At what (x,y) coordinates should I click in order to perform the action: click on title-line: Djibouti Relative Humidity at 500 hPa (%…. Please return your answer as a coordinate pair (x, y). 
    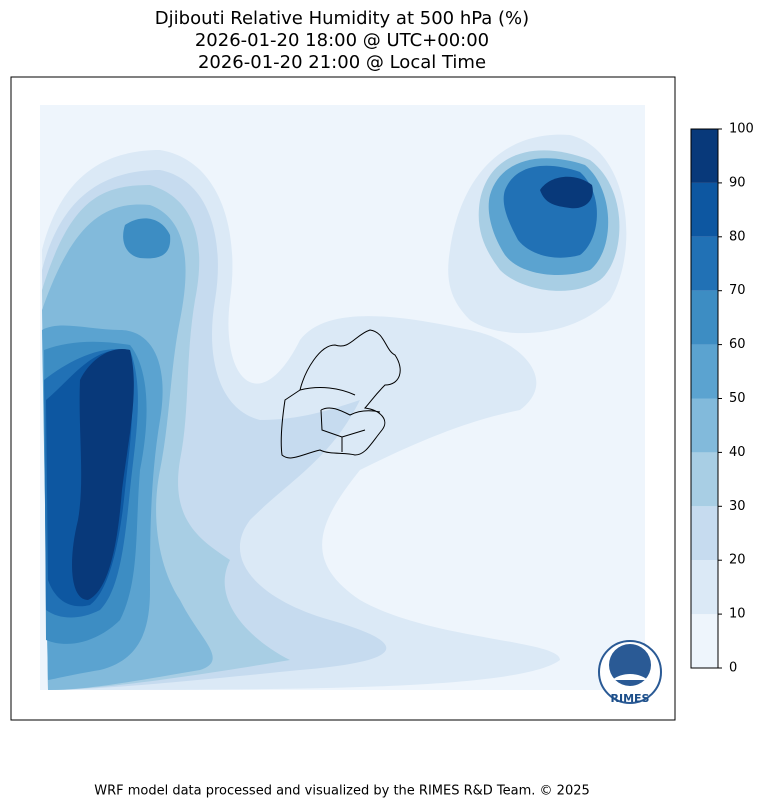
    Looking at the image, I should click on (342, 18).